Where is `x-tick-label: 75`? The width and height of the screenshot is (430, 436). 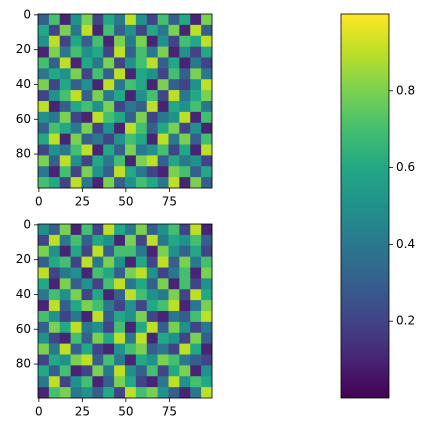
x-tick-label: 75 is located at coordinates (169, 412).